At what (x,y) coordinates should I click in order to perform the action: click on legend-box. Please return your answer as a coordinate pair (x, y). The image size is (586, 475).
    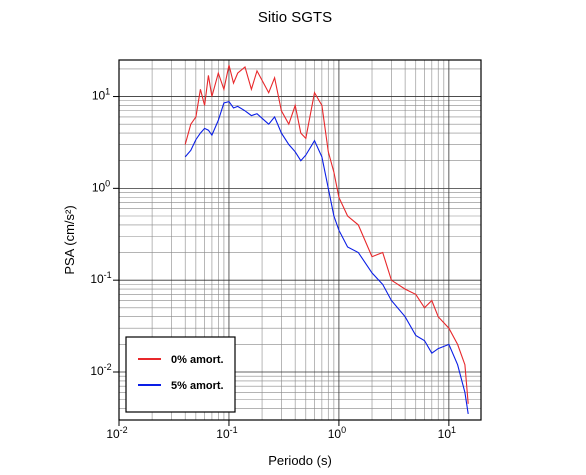
    Looking at the image, I should click on (180, 374).